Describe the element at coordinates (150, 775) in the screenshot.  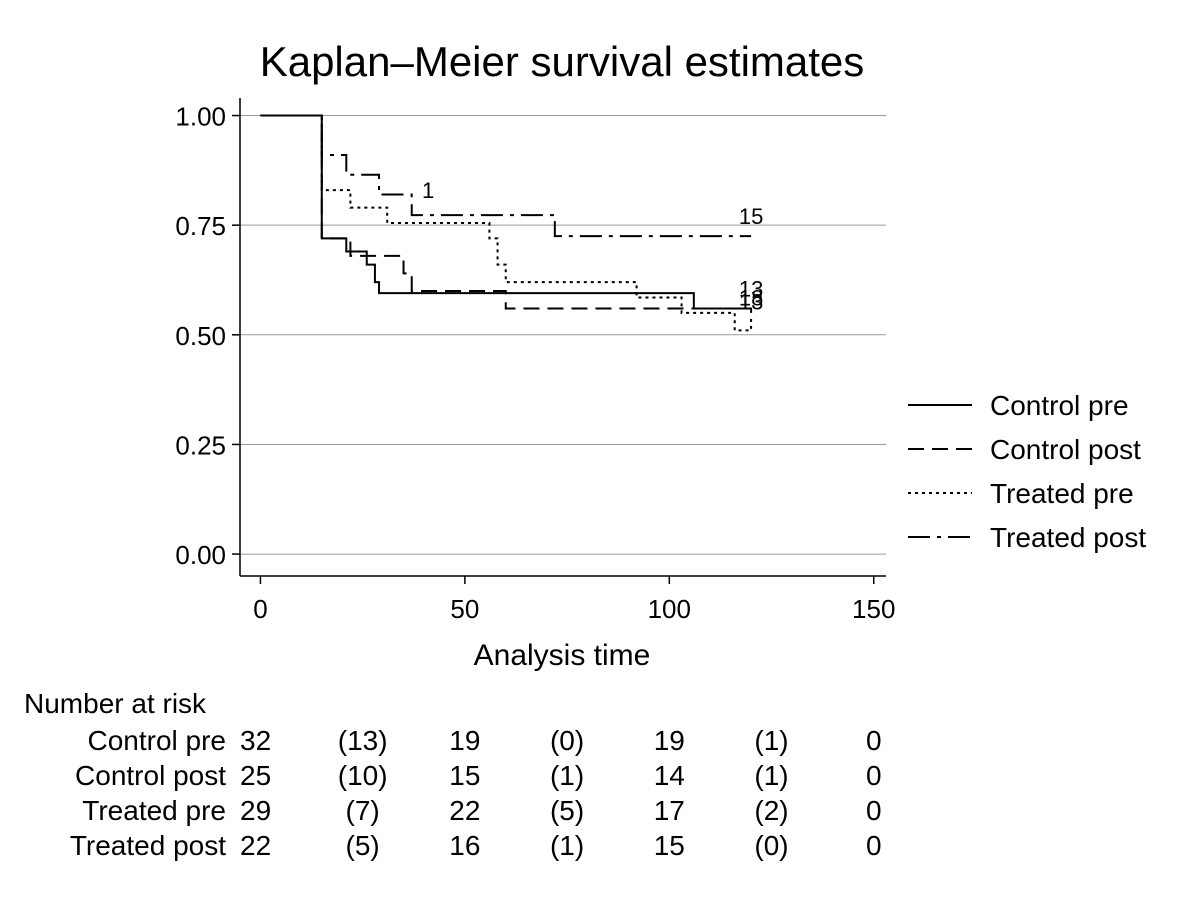
I see `risk-row-label: Control post` at that location.